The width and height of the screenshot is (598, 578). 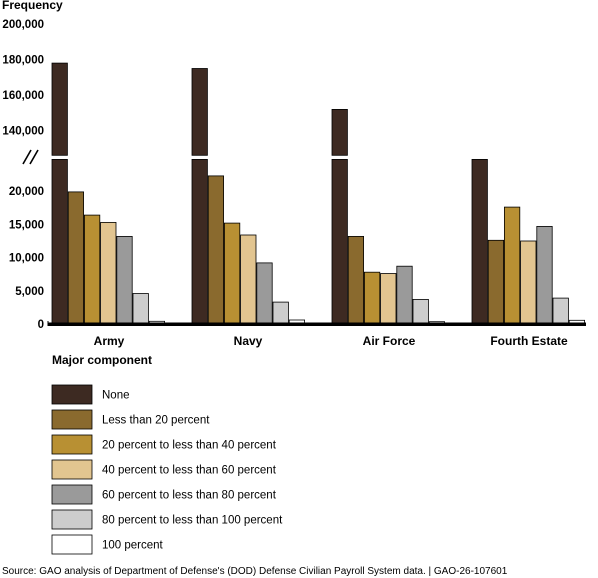 What do you see at coordinates (248, 341) in the screenshot?
I see `category-label: Navy` at bounding box center [248, 341].